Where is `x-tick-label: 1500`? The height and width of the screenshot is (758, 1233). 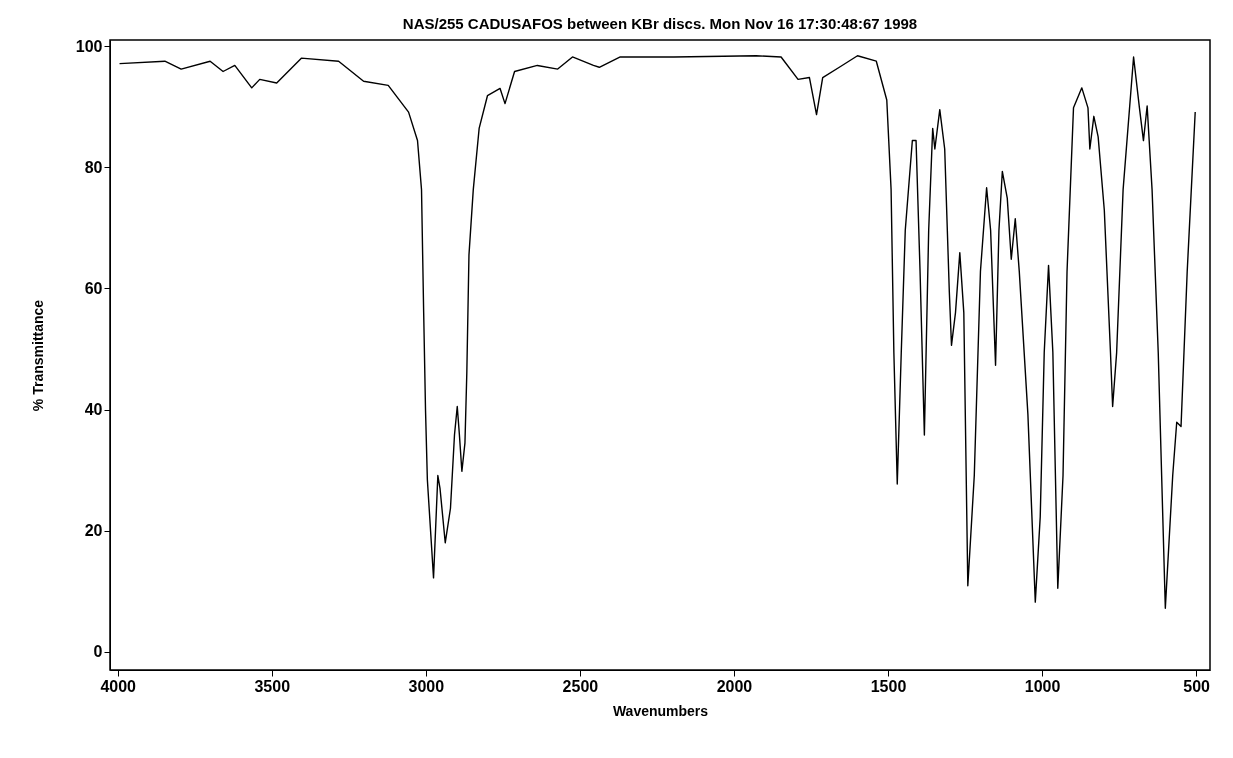
x-tick-label: 1500 is located at coordinates (888, 686).